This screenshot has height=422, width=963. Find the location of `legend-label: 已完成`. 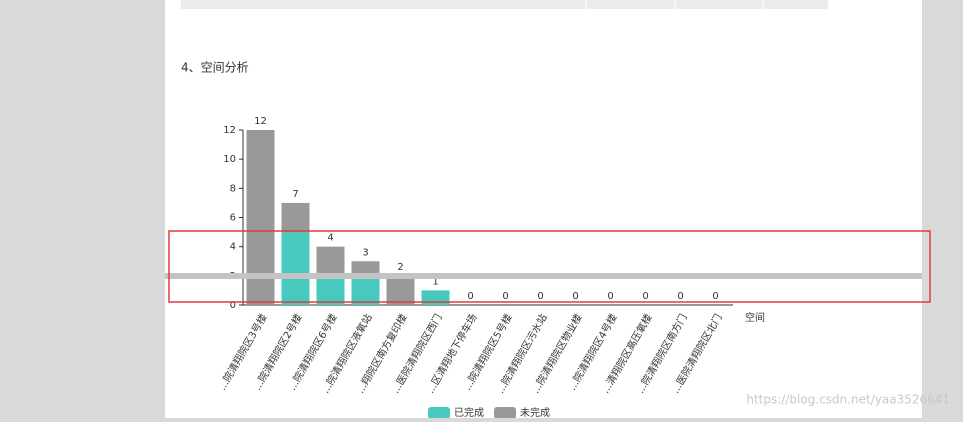

legend-label: 已完成 is located at coordinates (469, 412).